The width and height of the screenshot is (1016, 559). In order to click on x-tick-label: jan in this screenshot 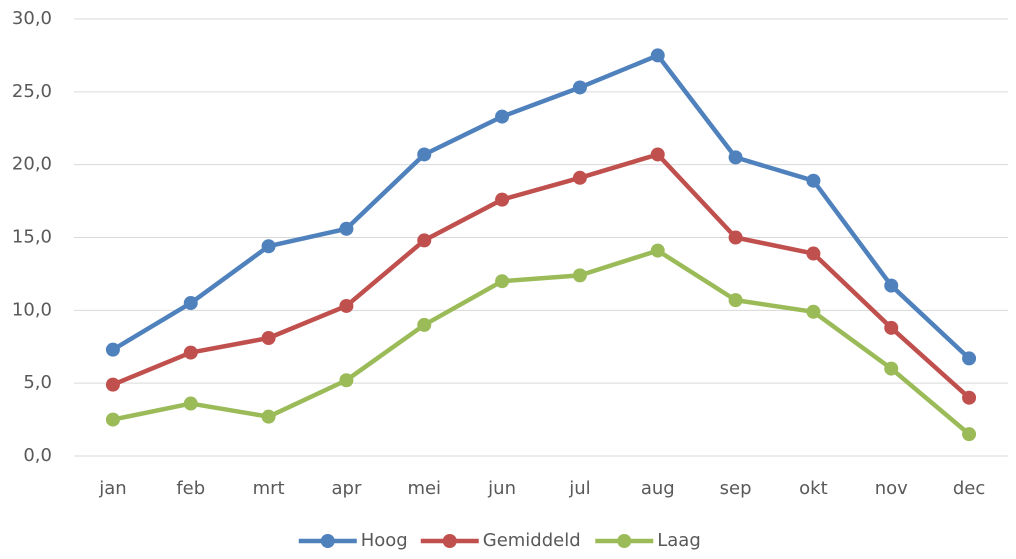, I will do `click(112, 488)`.